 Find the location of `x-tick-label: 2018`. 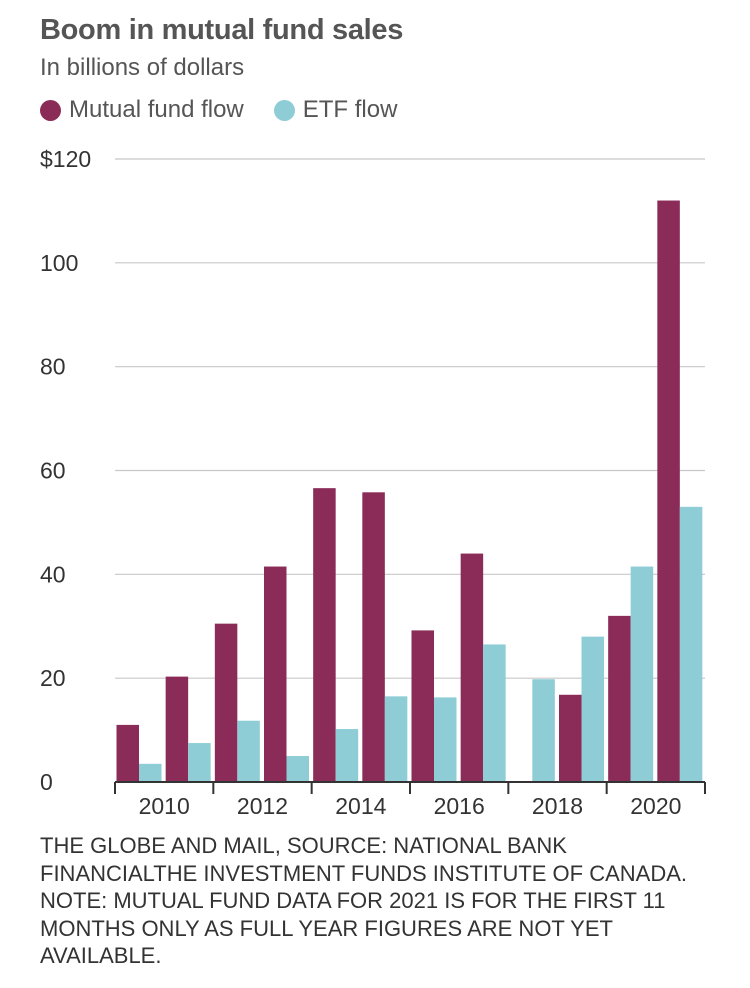

x-tick-label: 2018 is located at coordinates (557, 806).